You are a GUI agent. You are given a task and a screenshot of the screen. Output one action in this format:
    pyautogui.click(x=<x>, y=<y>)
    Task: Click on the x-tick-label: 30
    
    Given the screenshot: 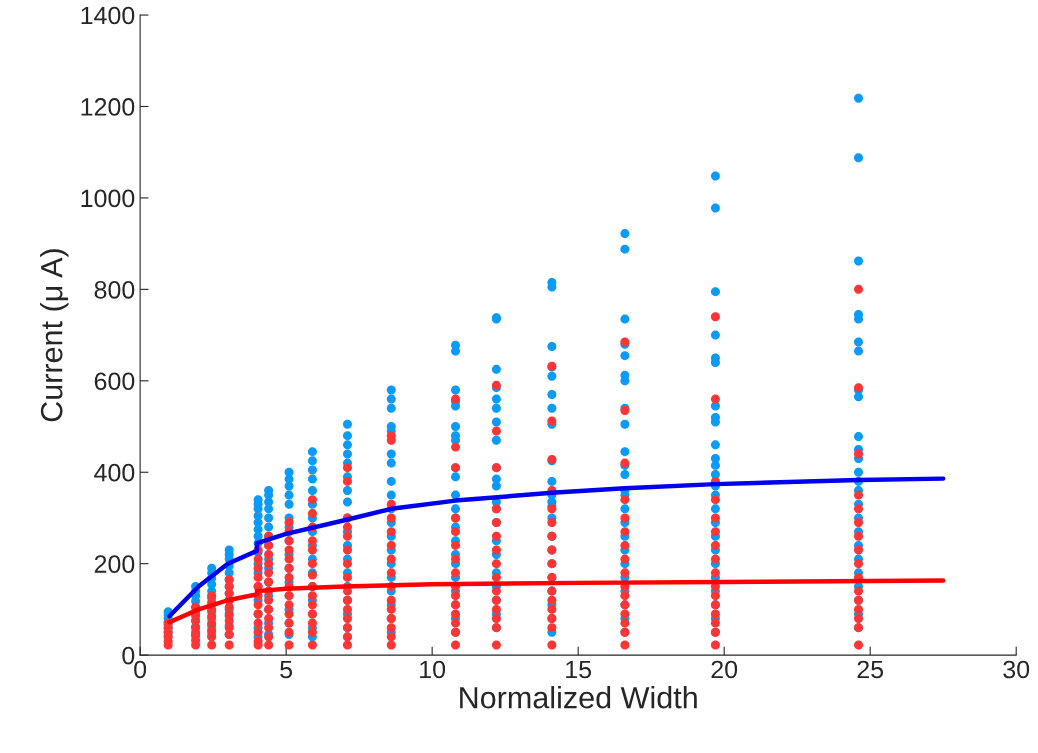 What is the action you would take?
    pyautogui.click(x=1016, y=669)
    